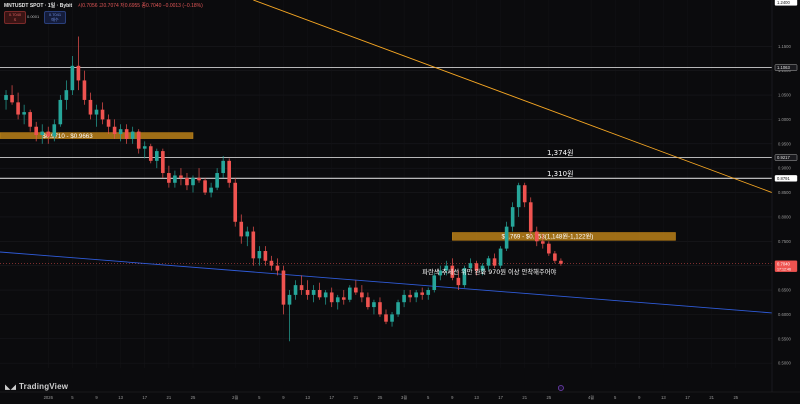 The height and width of the screenshot is (404, 800). I want to click on buy-button: 0.7041 매수, so click(55, 17).